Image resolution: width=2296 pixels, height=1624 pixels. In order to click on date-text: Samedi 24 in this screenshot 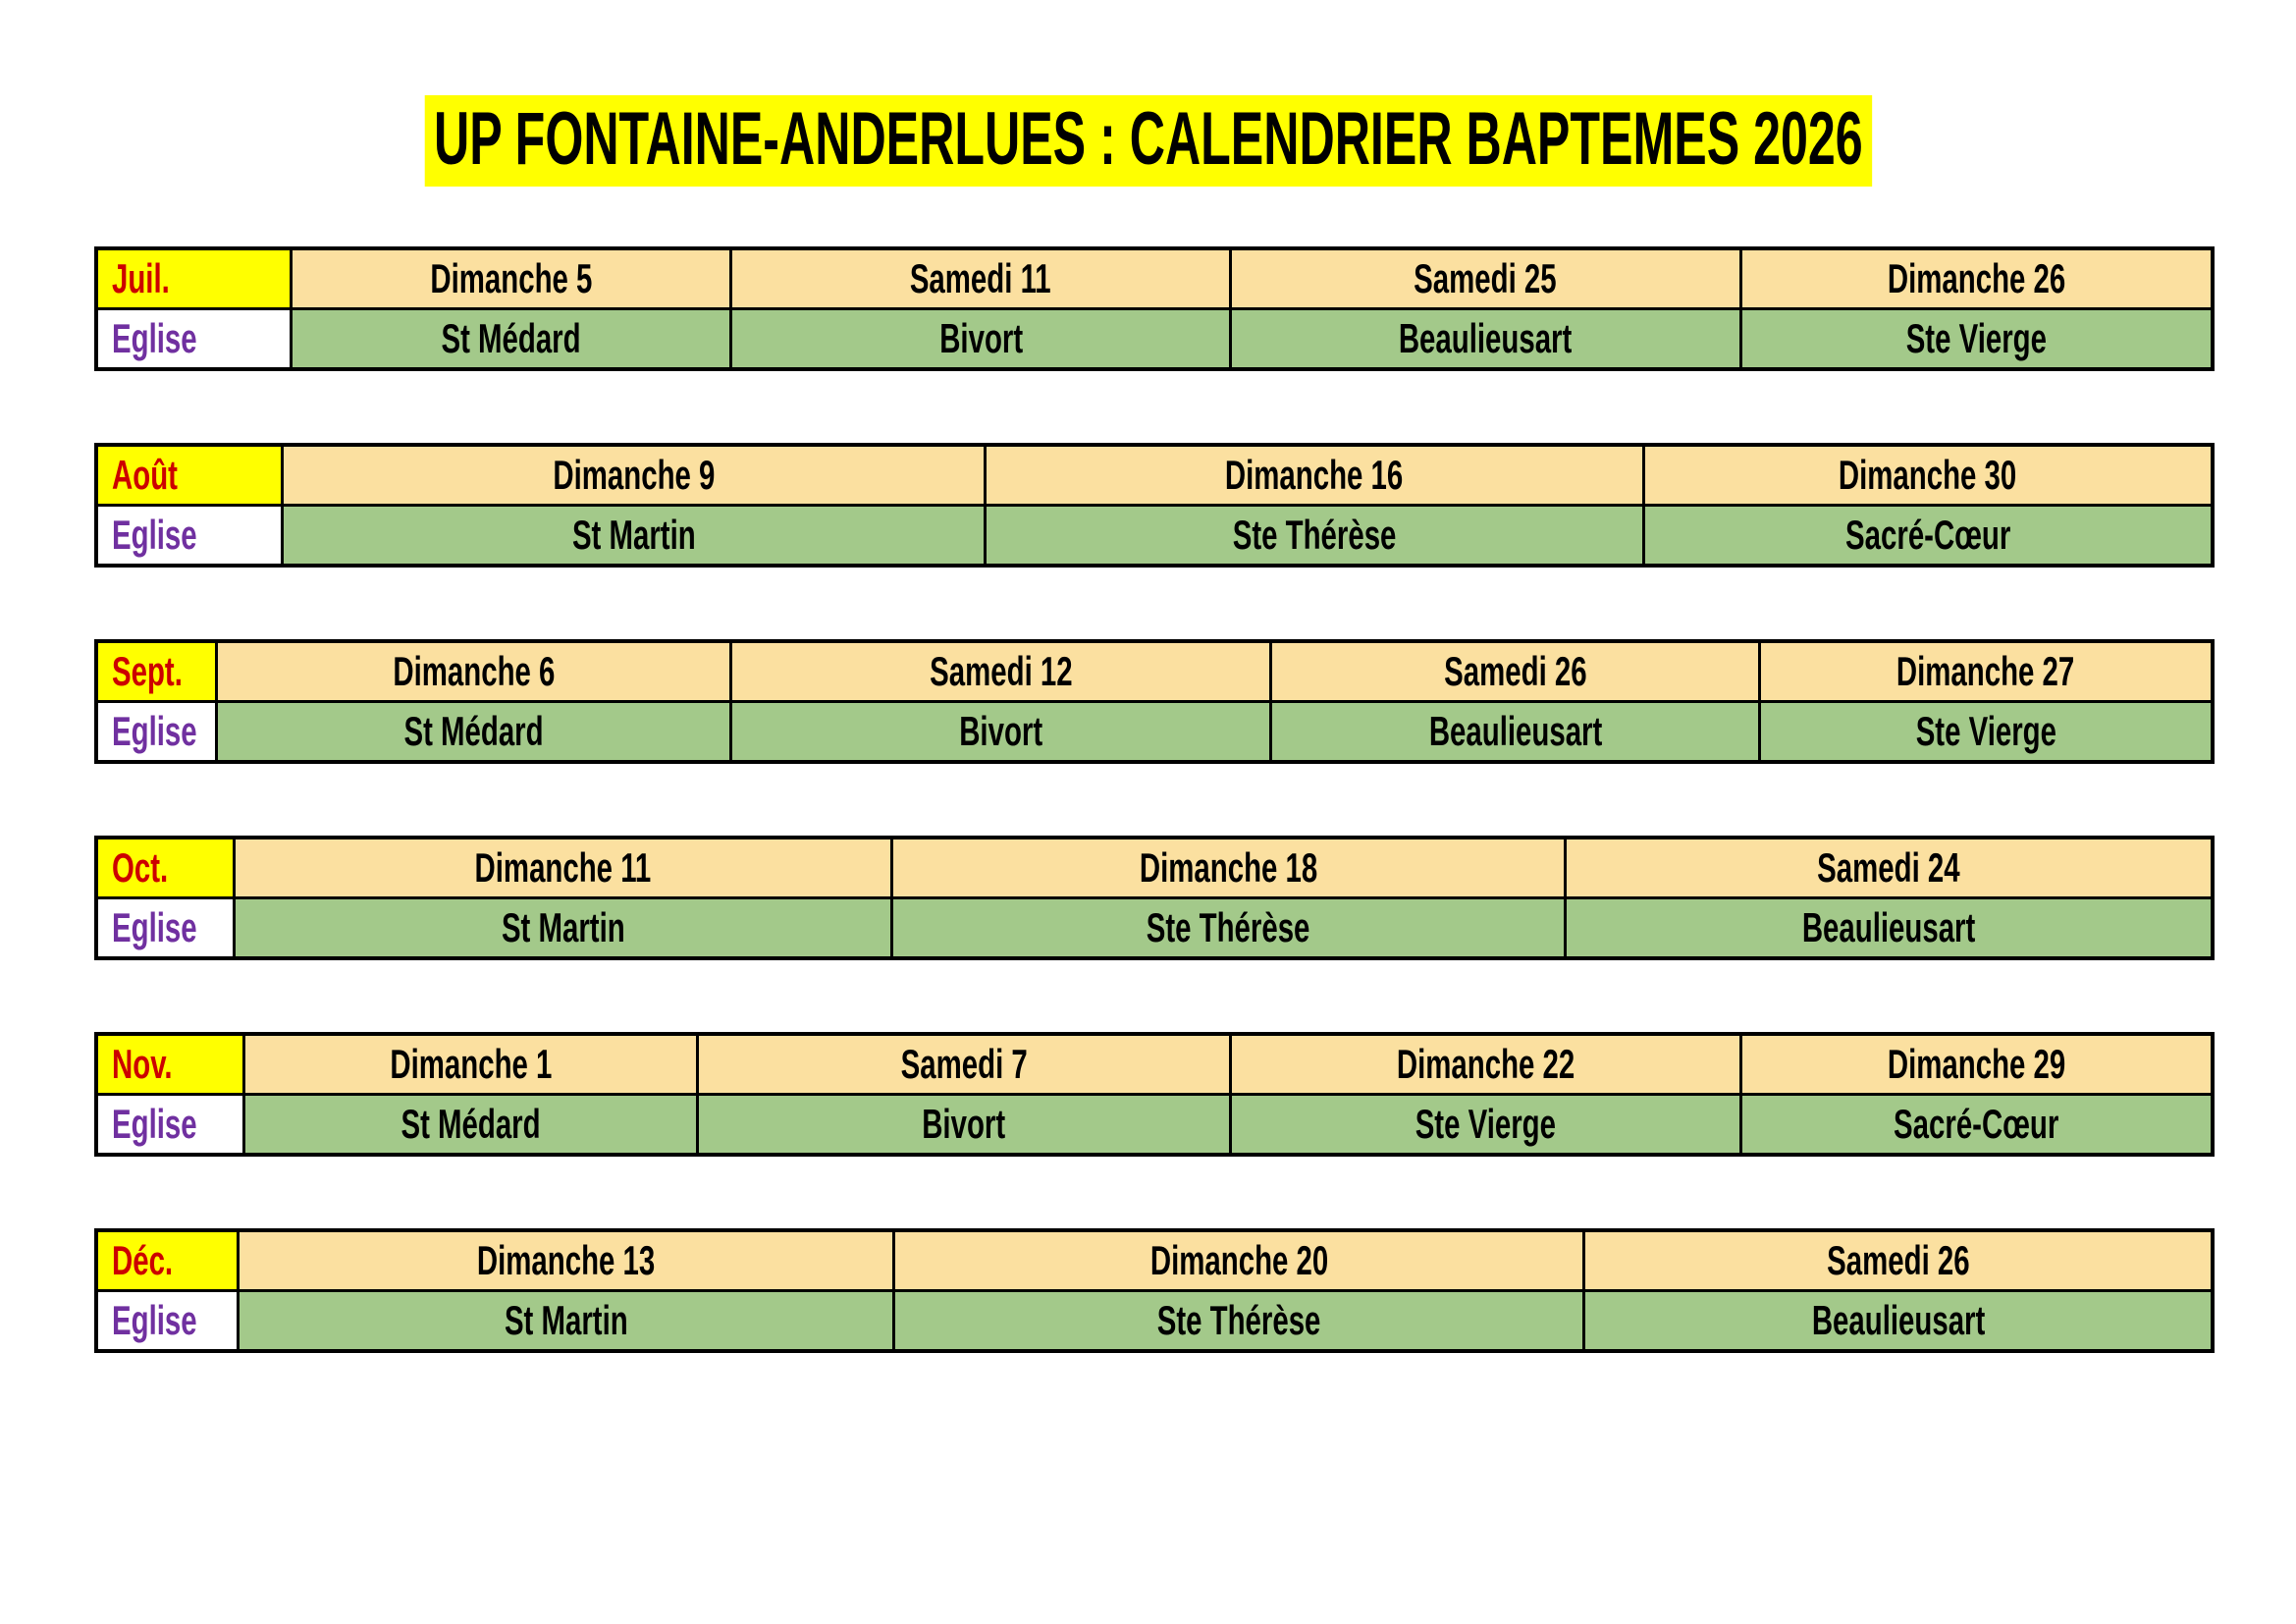, I will do `click(1888, 868)`.